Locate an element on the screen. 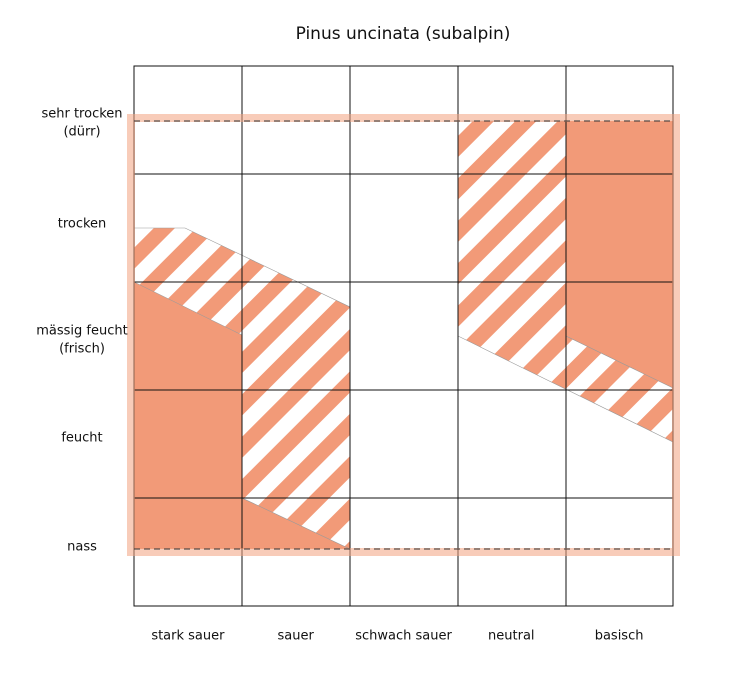  column-label: stark sauer is located at coordinates (188, 636).